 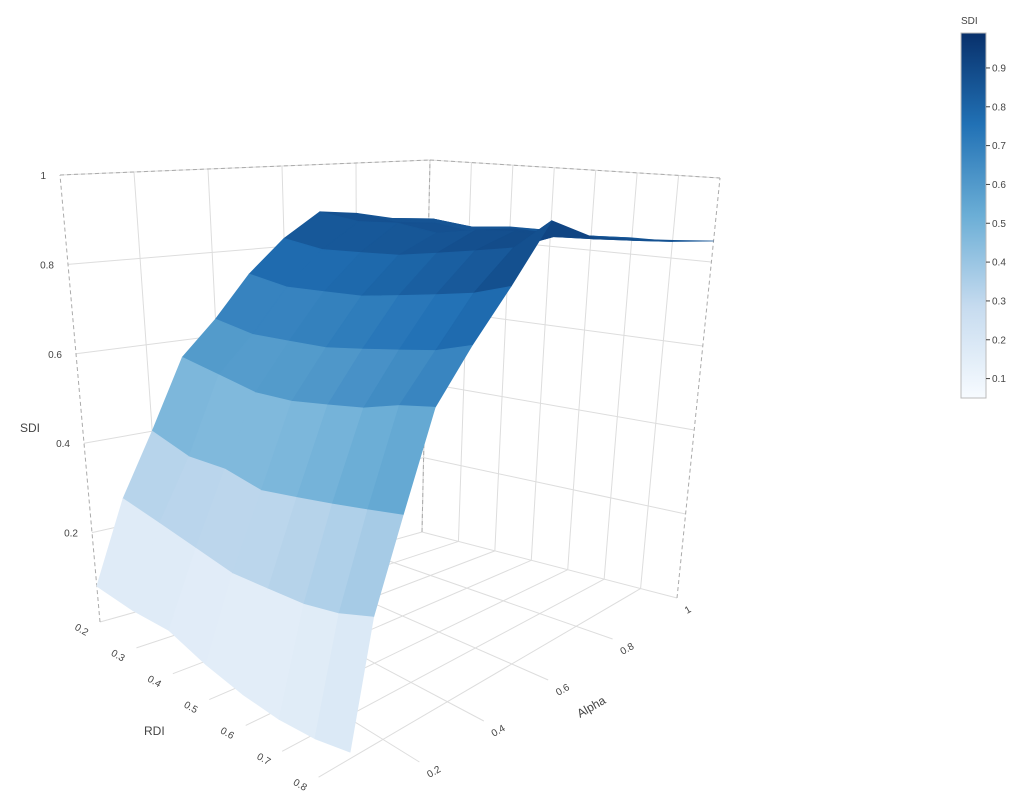 I want to click on colorbar-tick-label: 0.5, so click(x=999, y=224).